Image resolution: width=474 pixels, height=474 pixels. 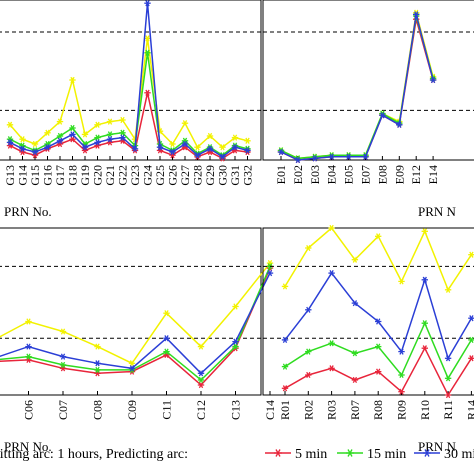 What do you see at coordinates (270, 410) in the screenshot?
I see `x-tick-label: C14` at bounding box center [270, 410].